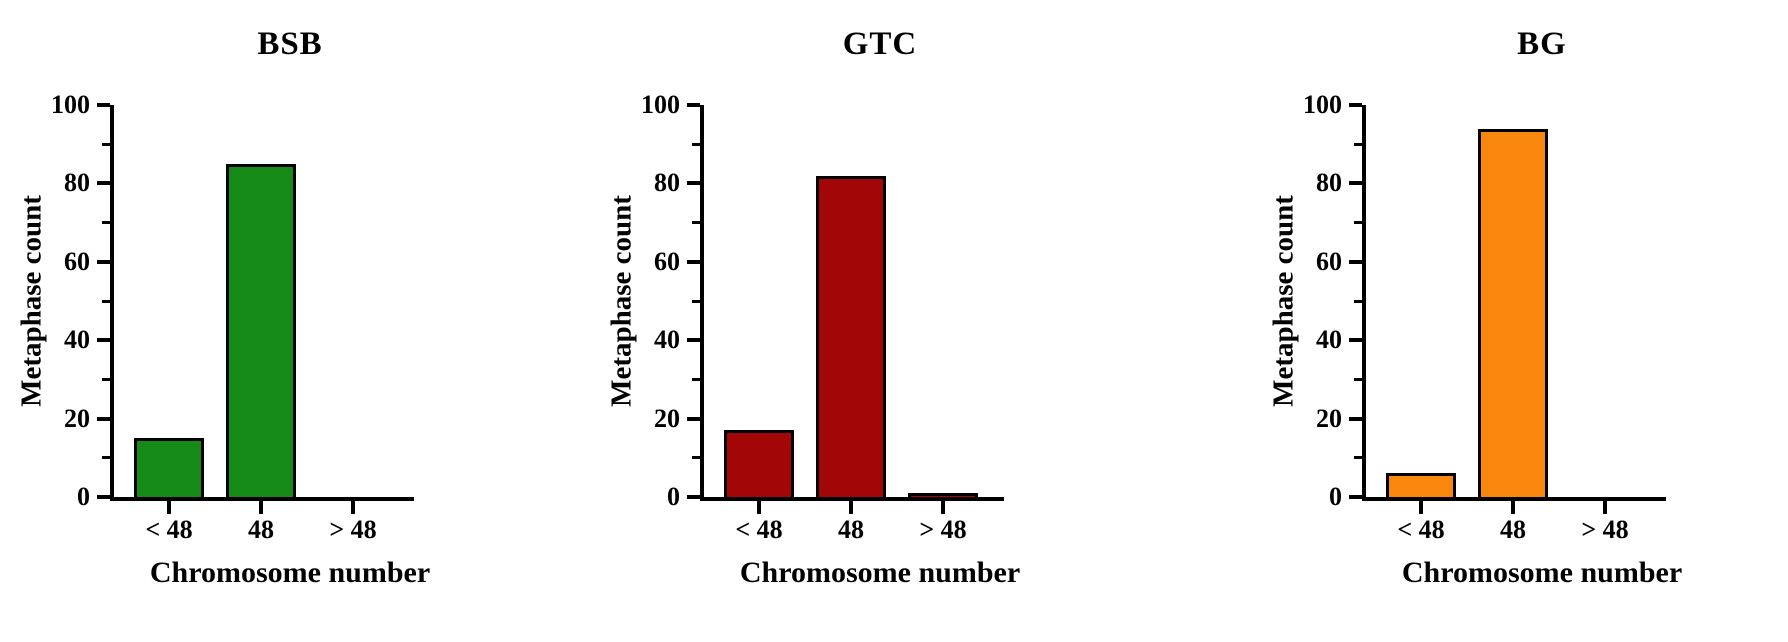 This screenshot has height=642, width=1788. I want to click on chart-title: BSB, so click(290, 44).